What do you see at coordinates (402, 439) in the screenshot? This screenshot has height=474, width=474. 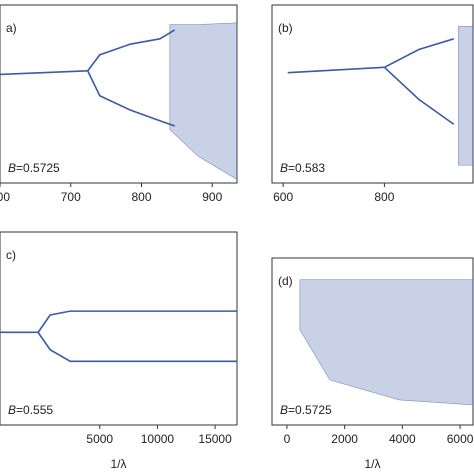 I see `x-tick-label: 4000` at bounding box center [402, 439].